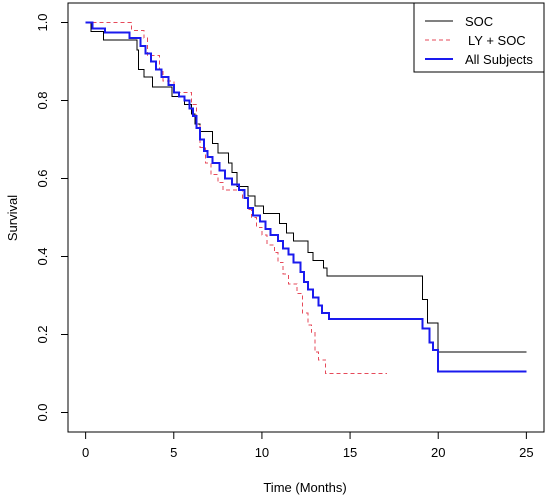  Describe the element at coordinates (12, 218) in the screenshot. I see `y-axis-label: Survival` at that location.